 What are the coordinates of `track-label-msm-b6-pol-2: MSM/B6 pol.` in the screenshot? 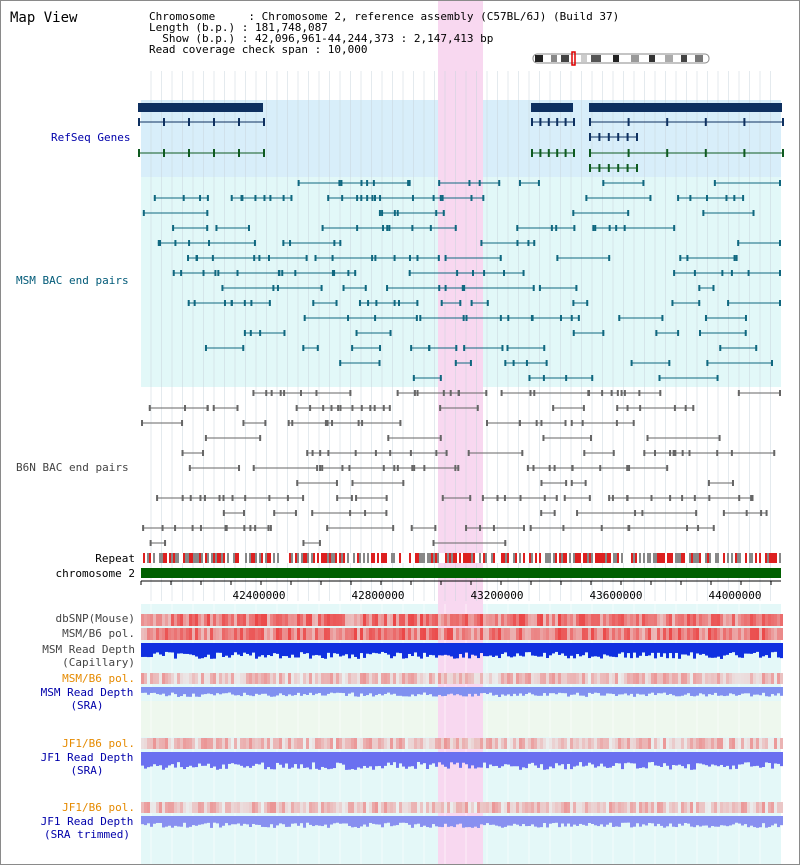 It's located at (98, 678).